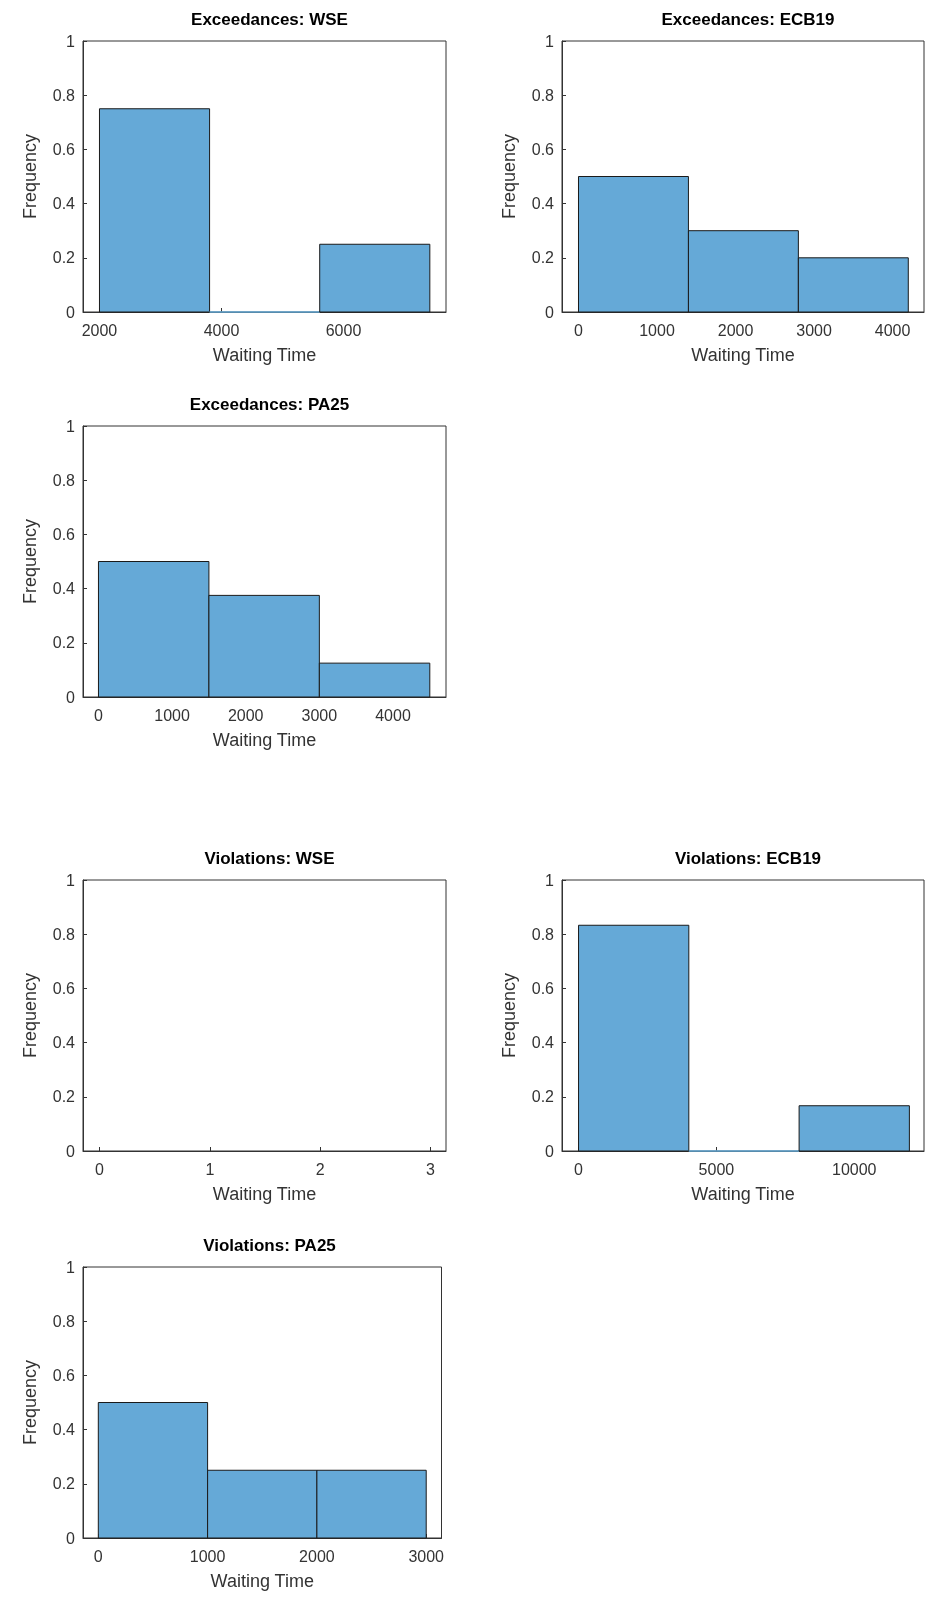 The image size is (925, 1614). I want to click on x-tick-label: 2, so click(320, 1169).